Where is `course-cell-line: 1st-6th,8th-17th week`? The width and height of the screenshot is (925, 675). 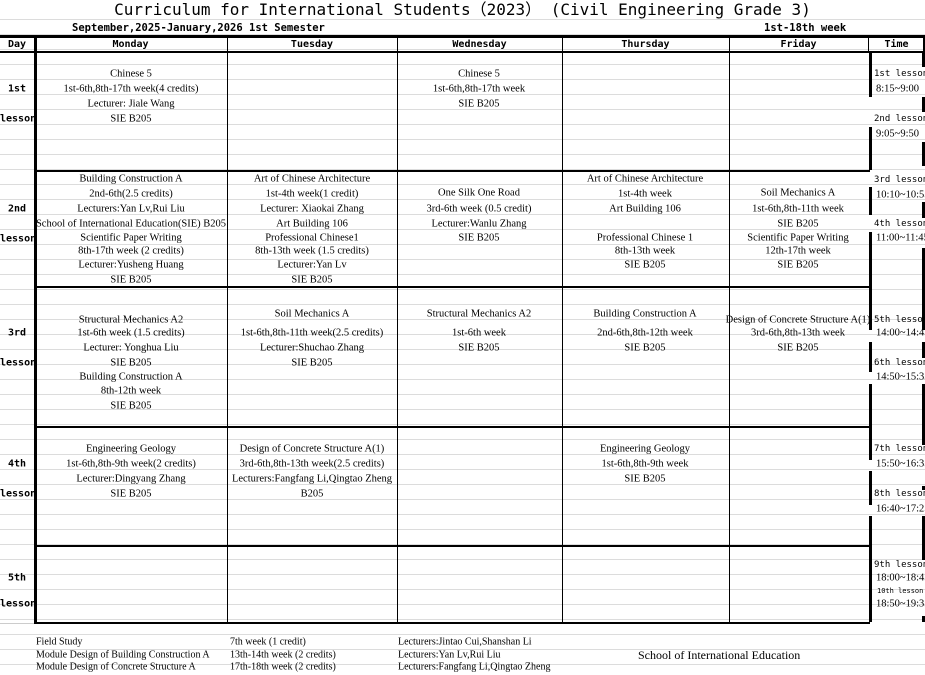 course-cell-line: 1st-6th,8th-17th week is located at coordinates (479, 89).